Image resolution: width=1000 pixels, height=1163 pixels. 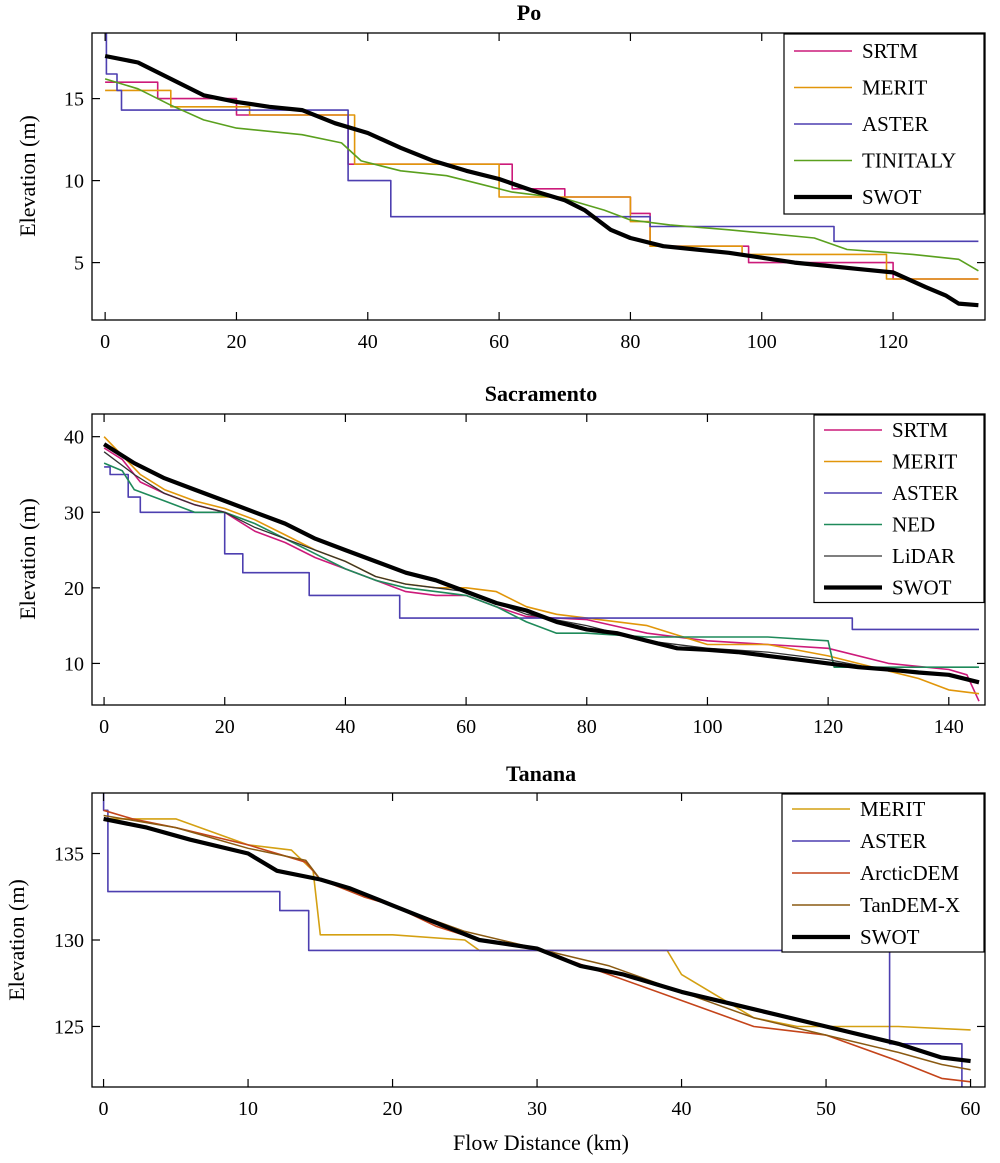 What do you see at coordinates (541, 1142) in the screenshot?
I see `x-axis-label-tanana: Flow Distance (km)` at bounding box center [541, 1142].